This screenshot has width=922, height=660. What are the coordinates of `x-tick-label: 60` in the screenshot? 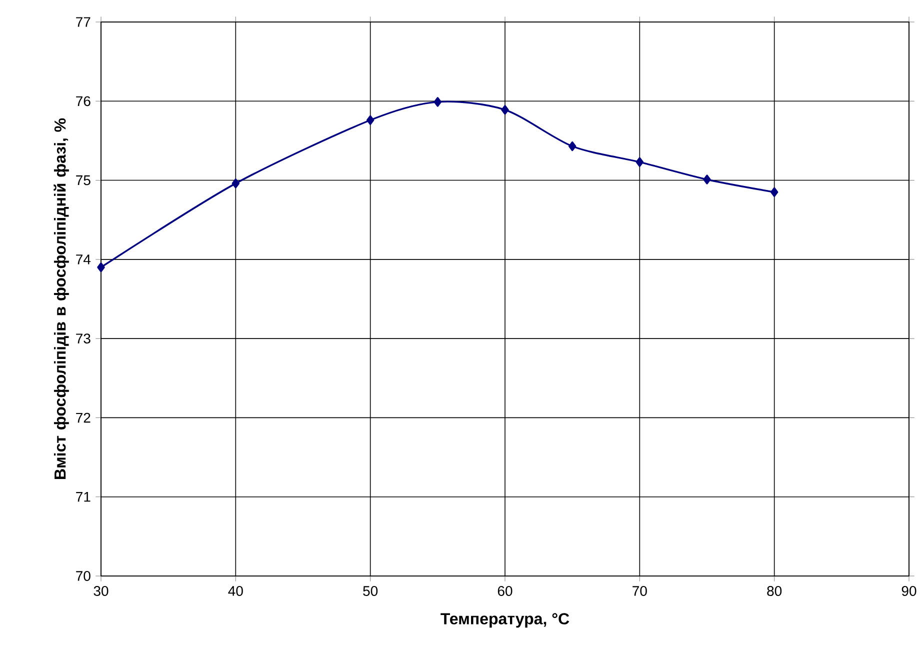 It's located at (505, 591).